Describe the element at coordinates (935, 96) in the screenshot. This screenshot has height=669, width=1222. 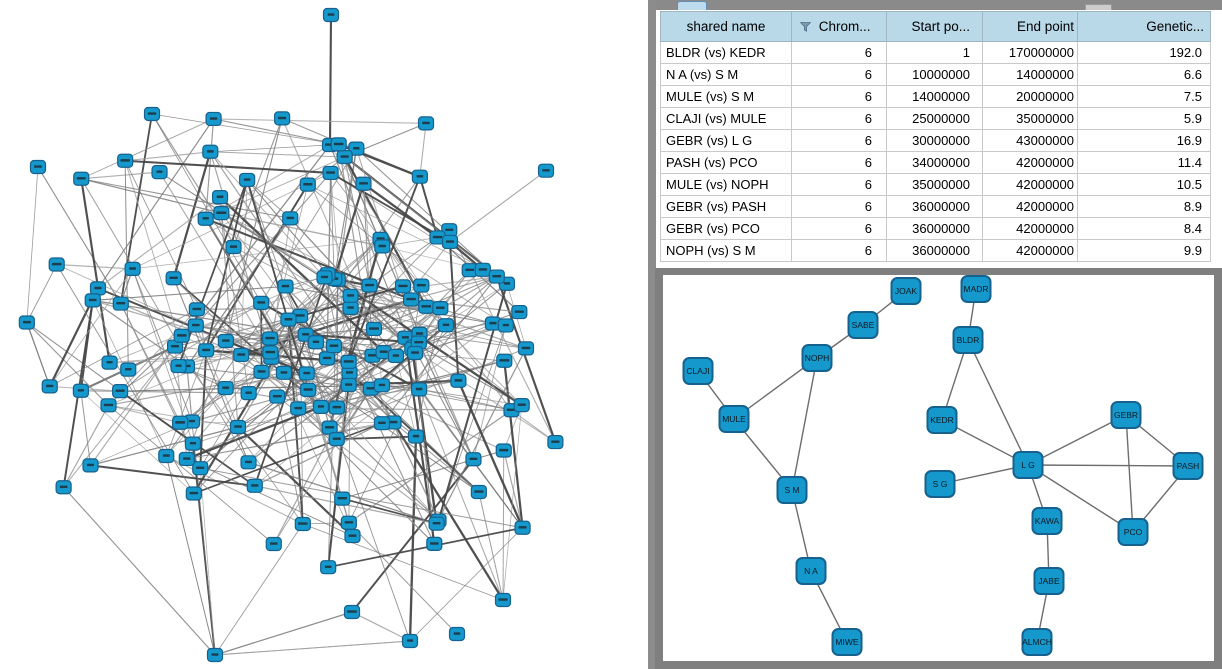
I see `table-row: MULE (vs) S M 6 14000000 20000000 7.5` at that location.